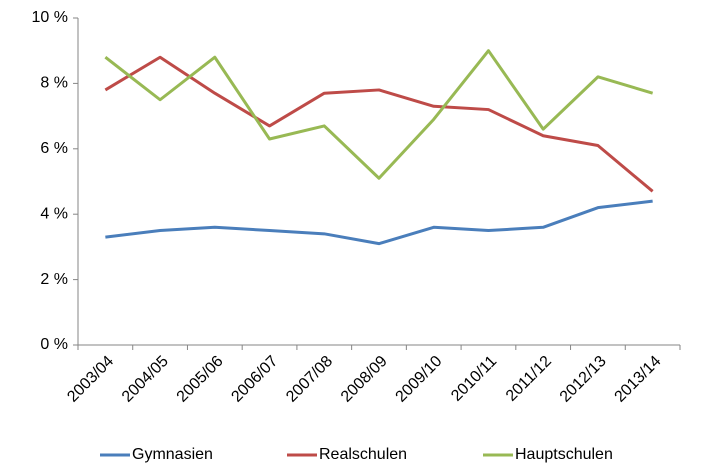 This screenshot has width=705, height=470. Describe the element at coordinates (145, 379) in the screenshot. I see `x-tick-label: 2004/05` at that location.